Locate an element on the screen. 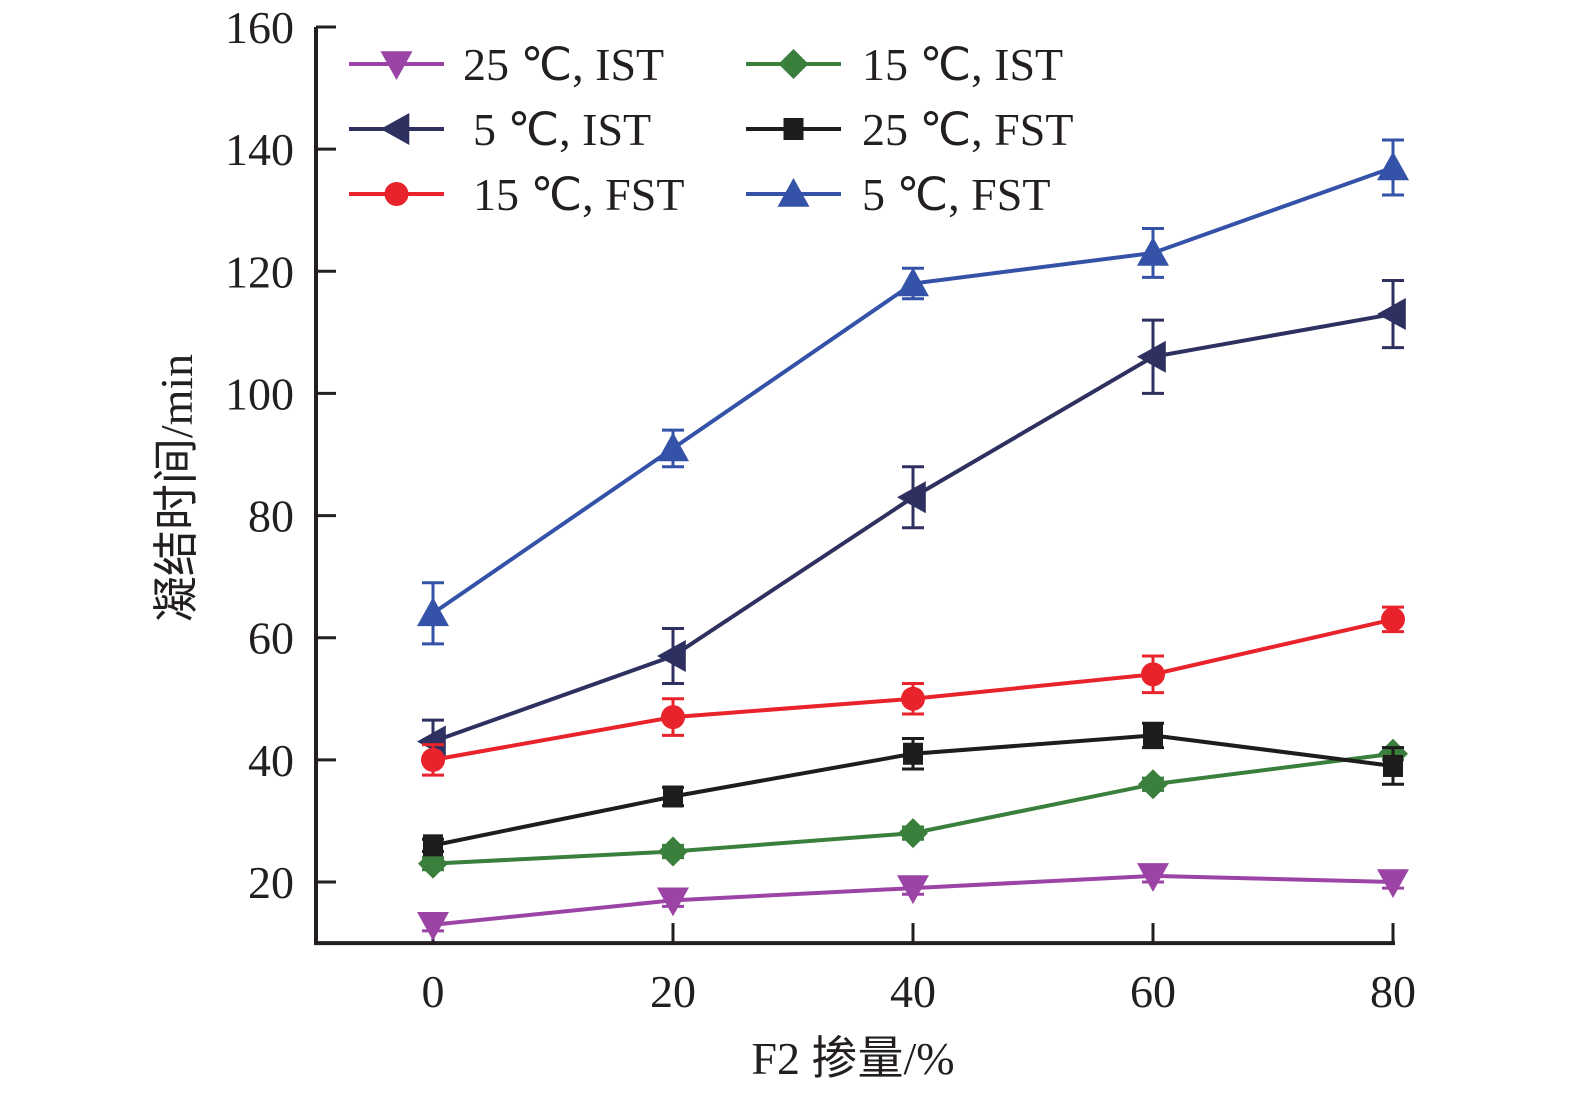 The width and height of the screenshot is (1575, 1096). y-axis-title: 凝结时间/min is located at coordinates (176, 488).